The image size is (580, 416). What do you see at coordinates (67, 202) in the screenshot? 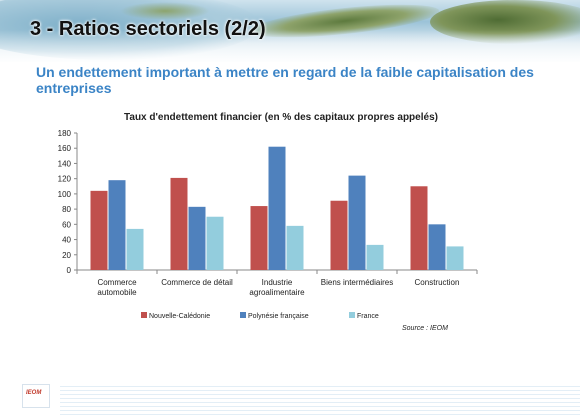
I see `y-ticks: 0 20 40 60 80 100 120 140 160 180` at bounding box center [67, 202].